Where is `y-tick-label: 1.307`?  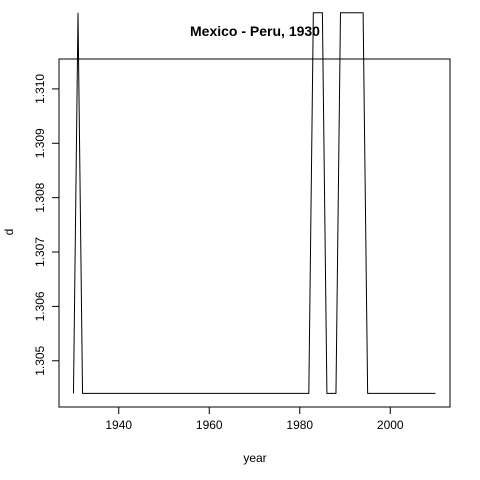 y-tick-label: 1.307 is located at coordinates (40, 252).